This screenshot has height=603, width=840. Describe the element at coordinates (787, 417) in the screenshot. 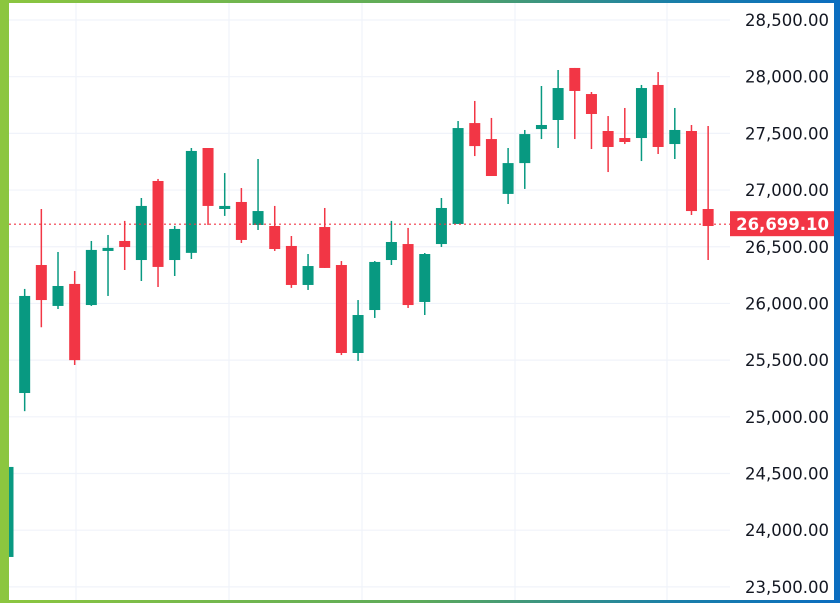

I see `price-tick-label: 25,000.00` at that location.